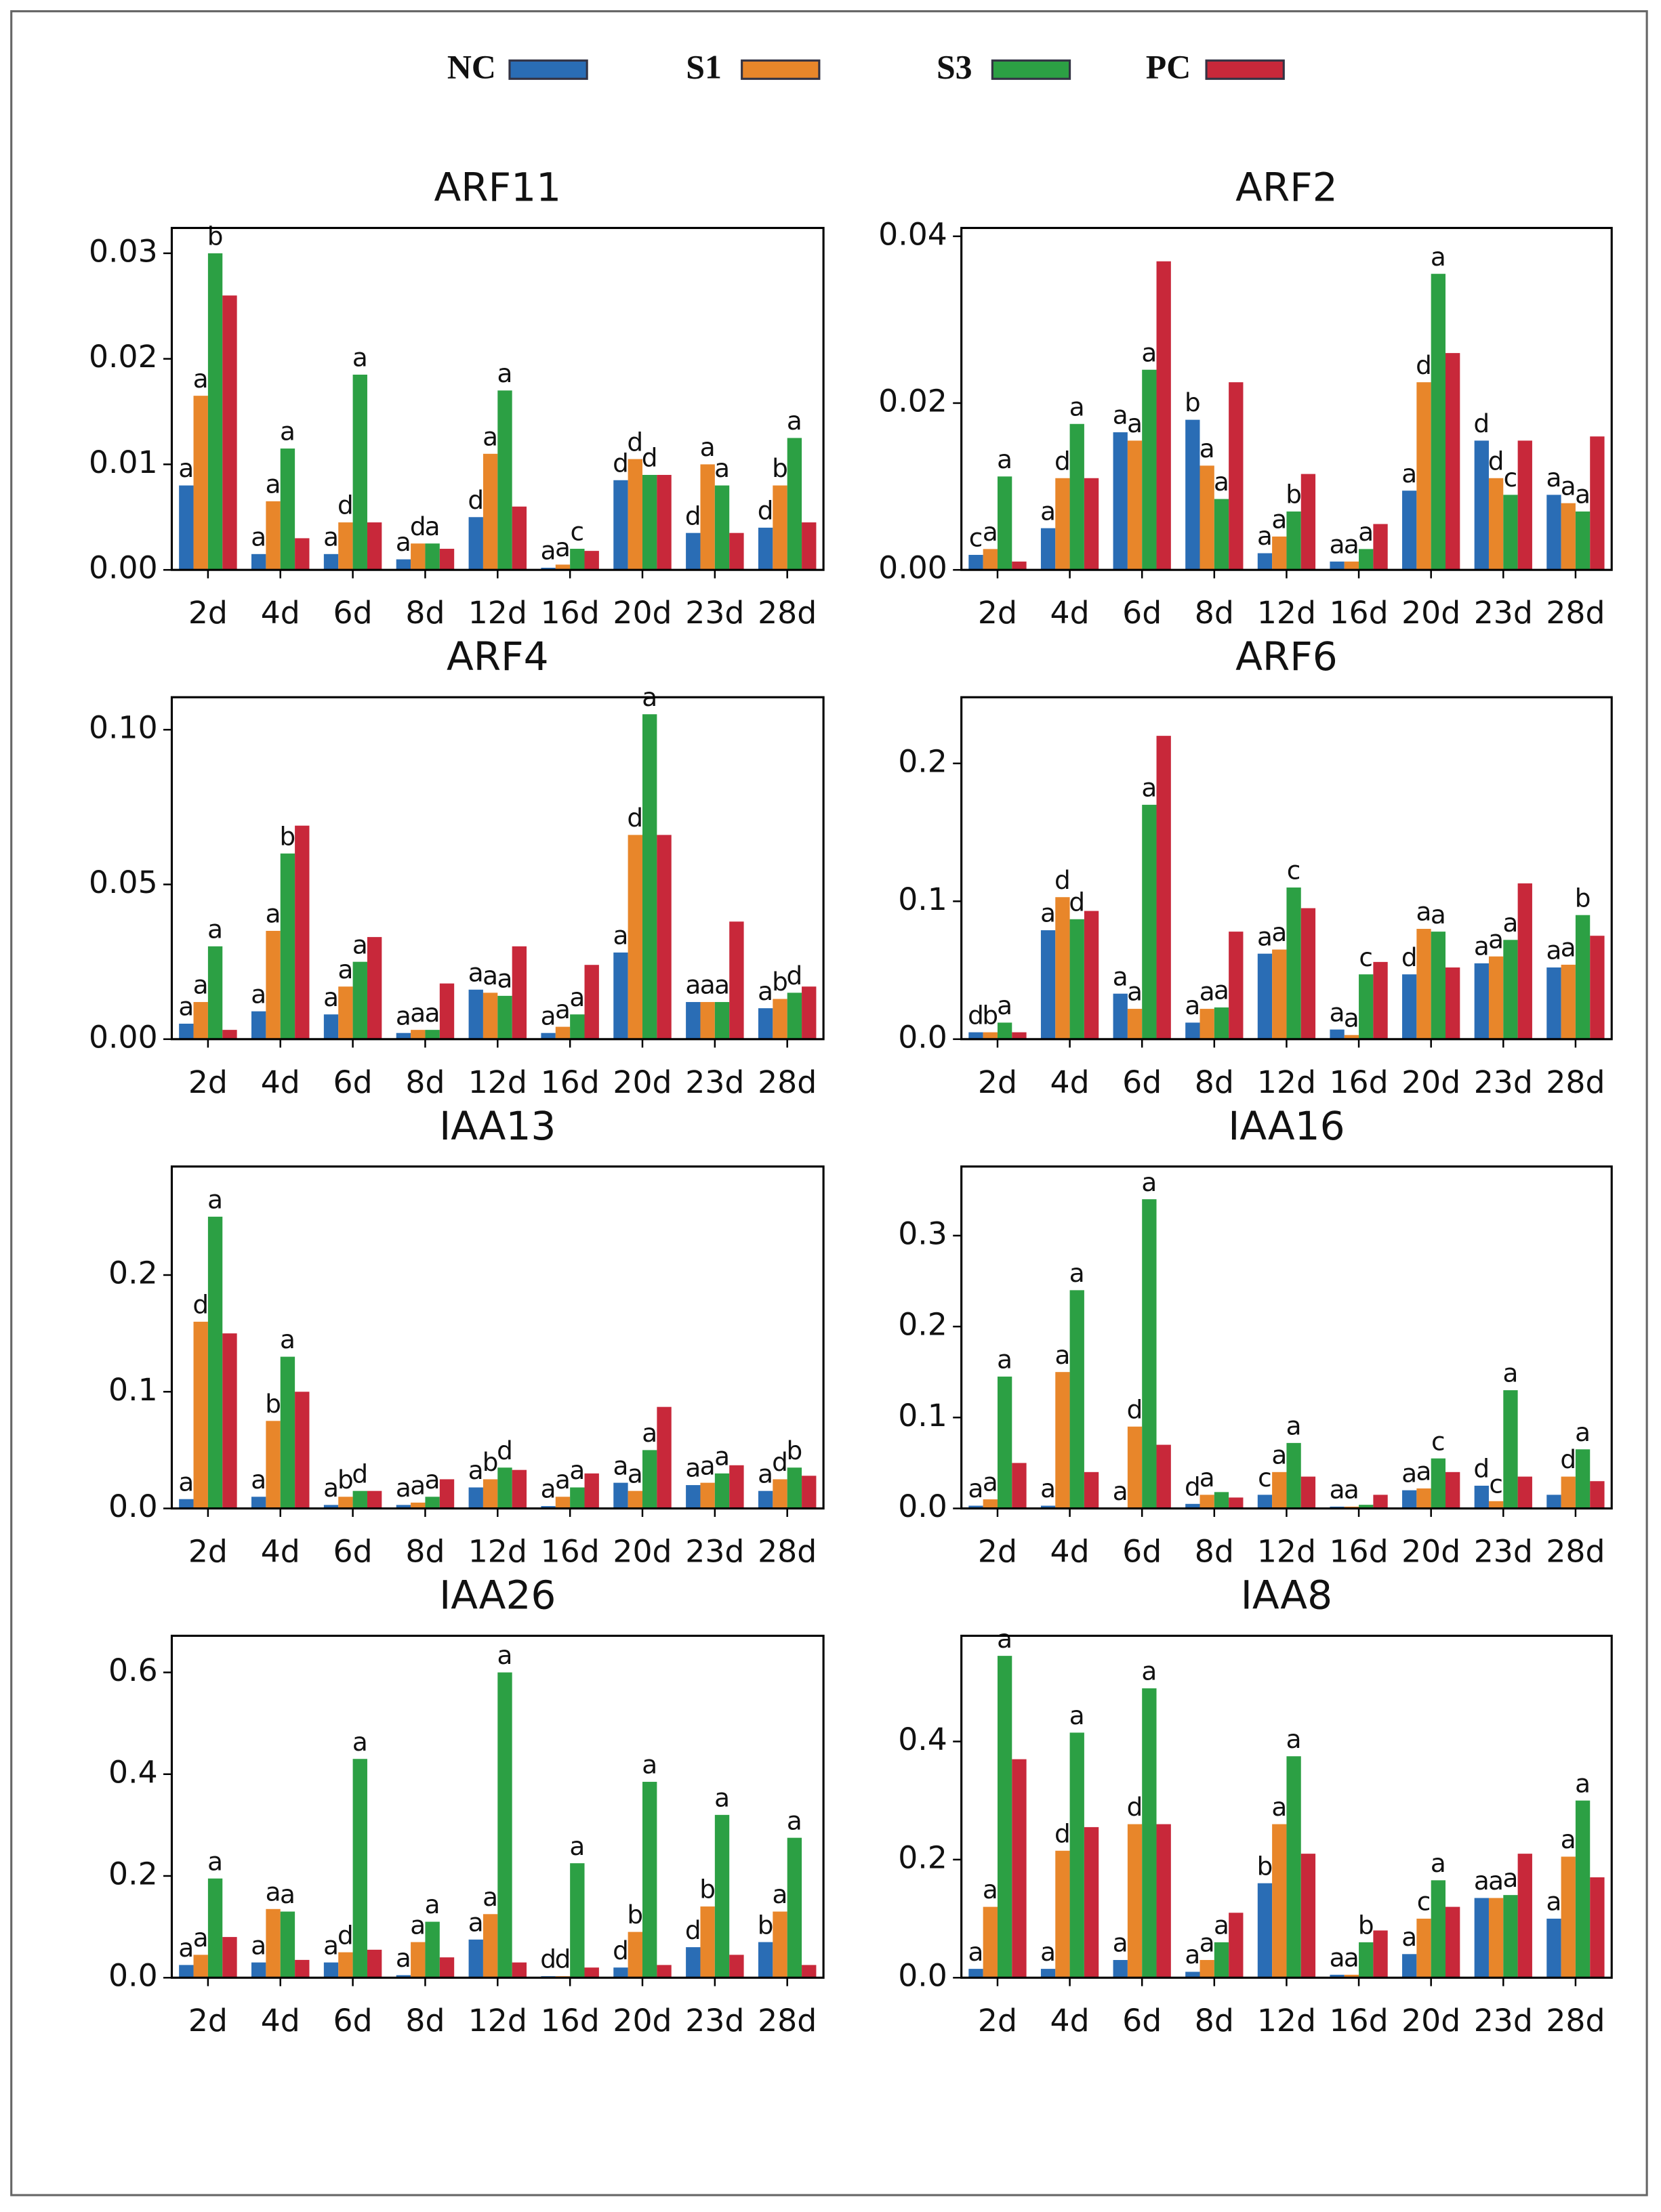 This screenshot has width=1661, height=2212. What do you see at coordinates (497, 1595) in the screenshot?
I see `chart-title: IAA26` at bounding box center [497, 1595].